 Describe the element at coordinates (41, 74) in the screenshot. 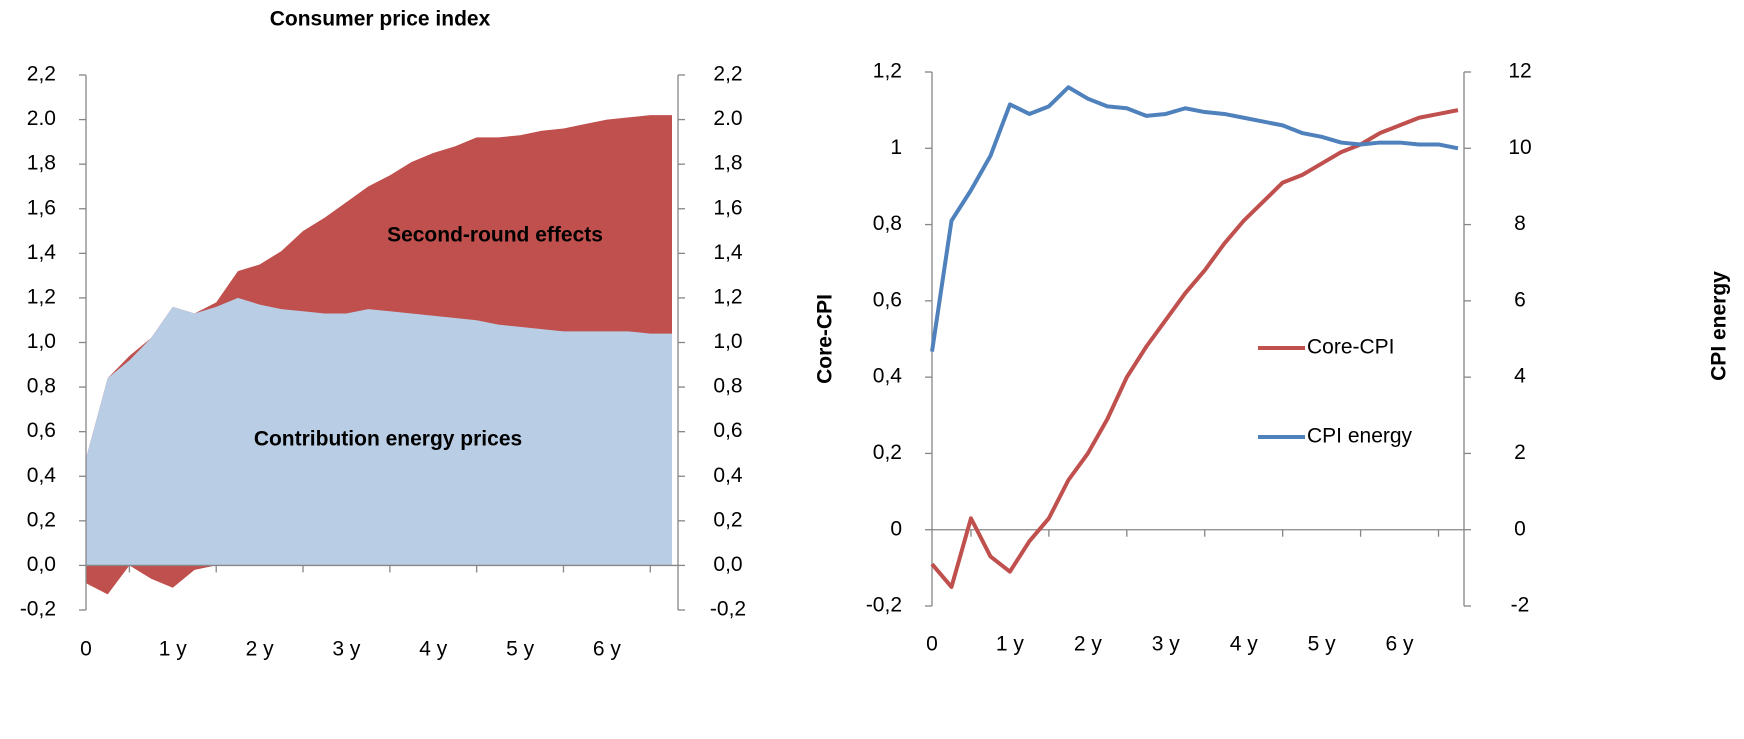

I see `y-tick-label: 2,2` at that location.